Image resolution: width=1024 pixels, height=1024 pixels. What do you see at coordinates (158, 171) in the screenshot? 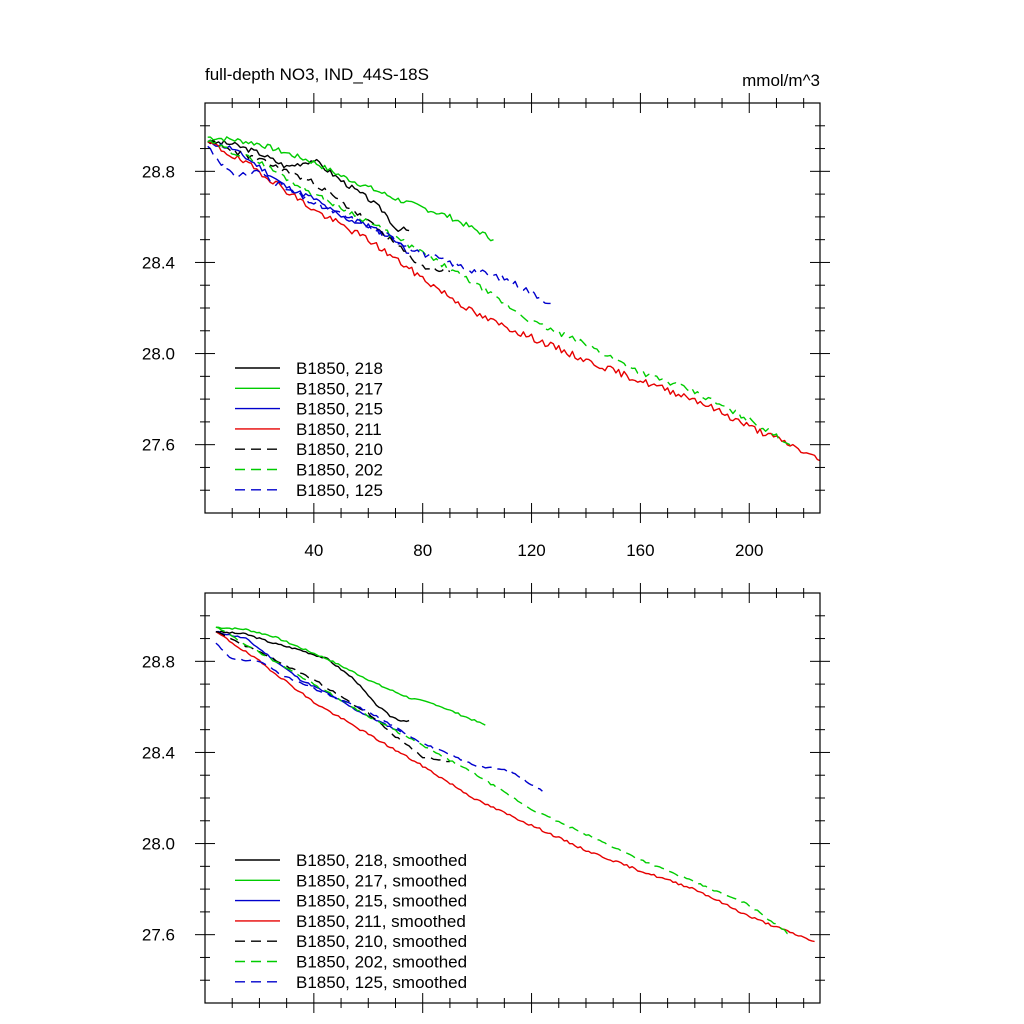
I see `top-y-tick-label: 28.8` at bounding box center [158, 171].